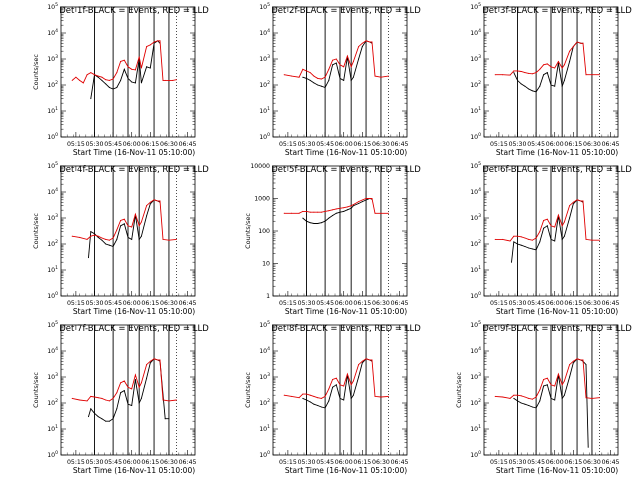  I want to click on det2-xtick-label: 06:15, so click(362, 144).